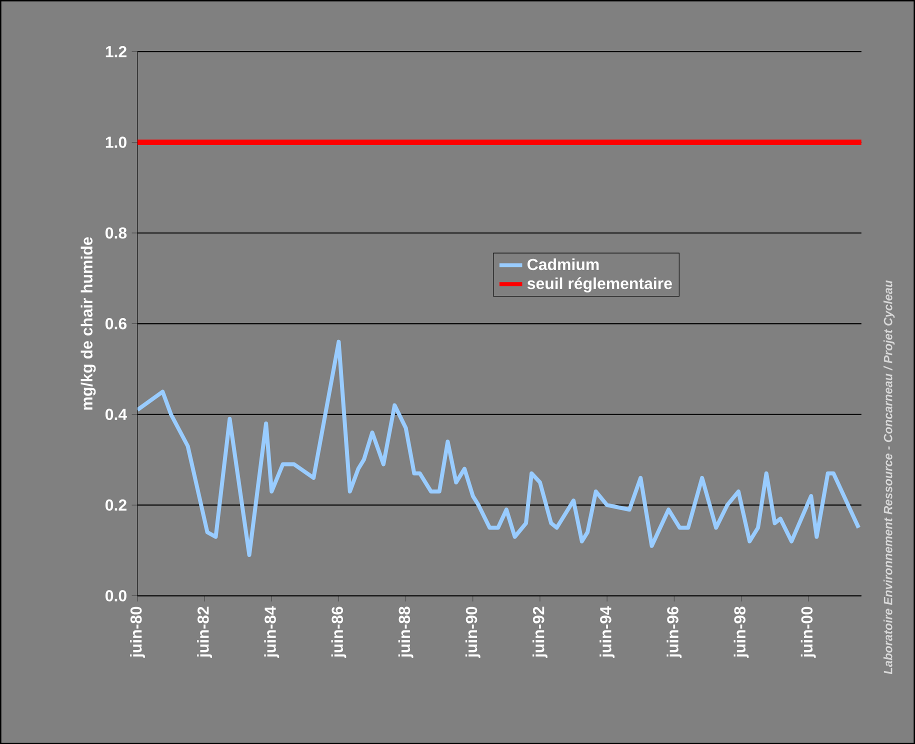 This screenshot has width=915, height=744. What do you see at coordinates (116, 324) in the screenshot?
I see `y-tick-label: 0.6` at bounding box center [116, 324].